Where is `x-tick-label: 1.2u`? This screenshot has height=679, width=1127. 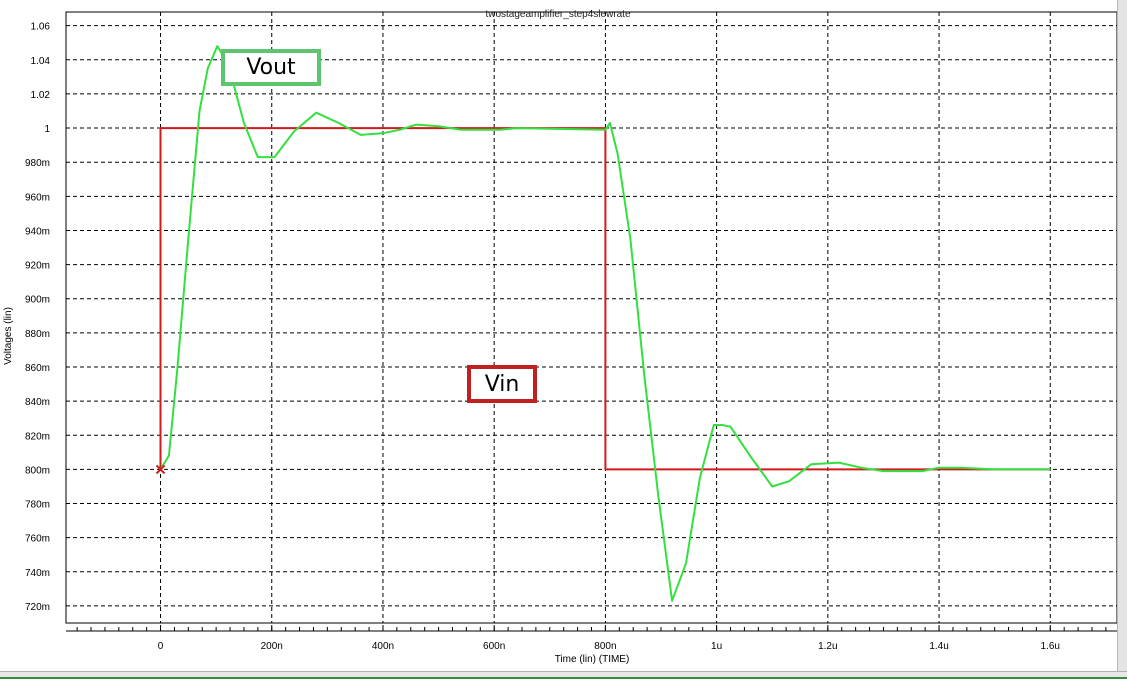 x-tick-label: 1.2u is located at coordinates (827, 646).